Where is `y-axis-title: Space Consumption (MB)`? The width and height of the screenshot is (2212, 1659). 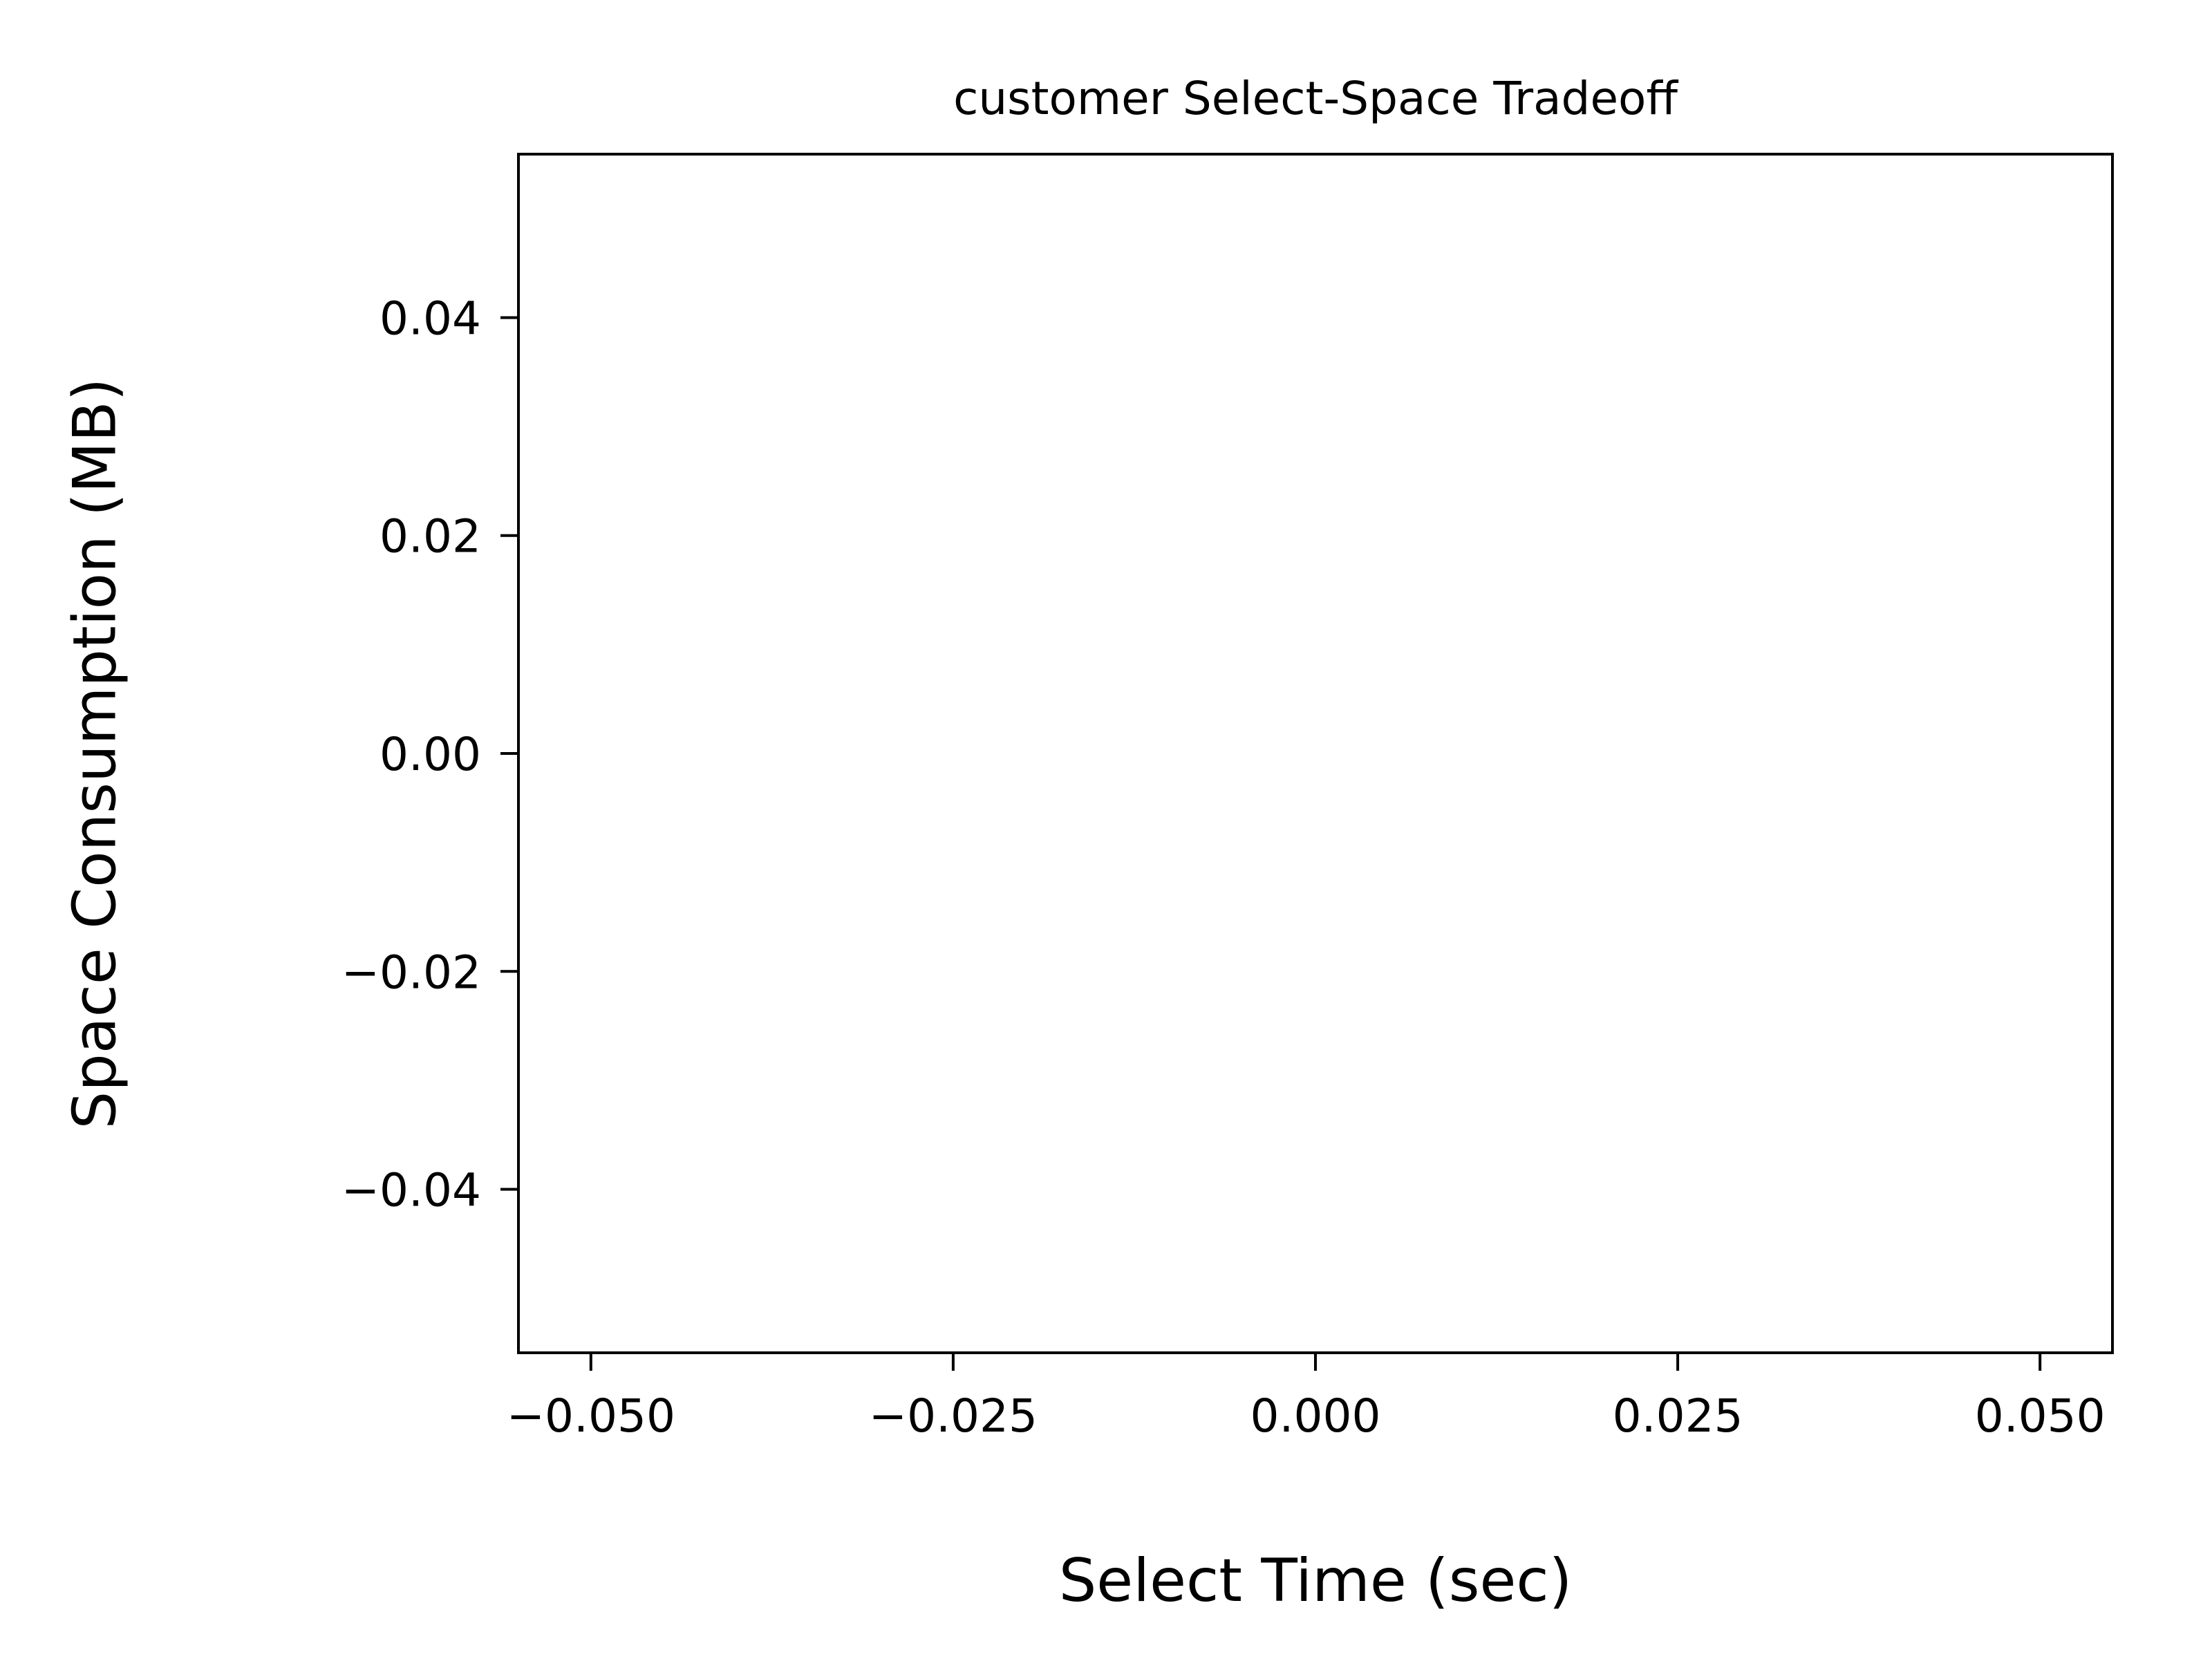
y-axis-title: Space Consumption (MB) is located at coordinates (94, 754).